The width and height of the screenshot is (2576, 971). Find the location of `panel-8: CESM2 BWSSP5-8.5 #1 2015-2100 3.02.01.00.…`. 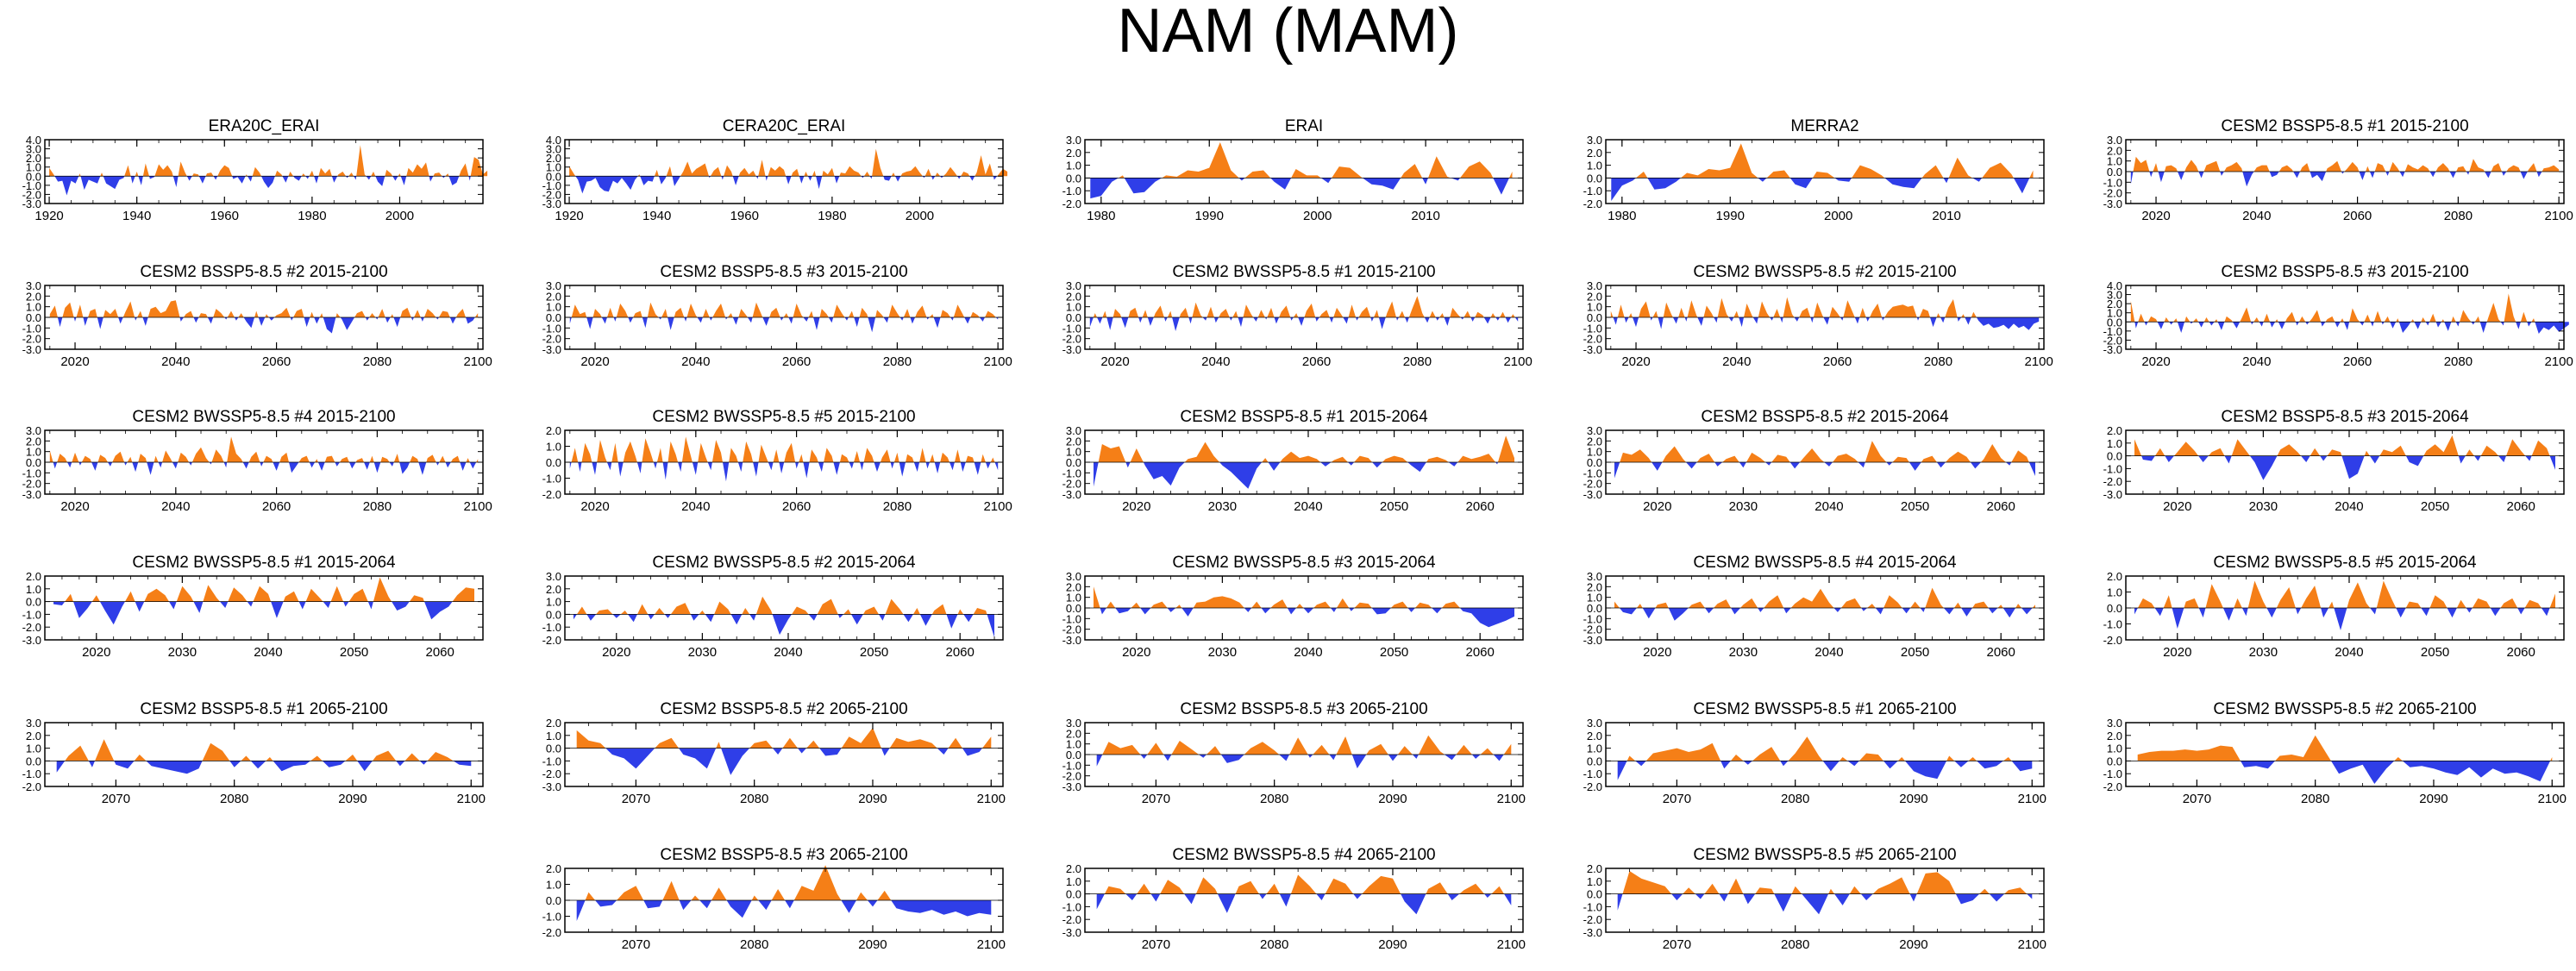

panel-8: CESM2 BWSSP5-8.5 #1 2015-2100 3.02.01.00.… is located at coordinates (1297, 316).